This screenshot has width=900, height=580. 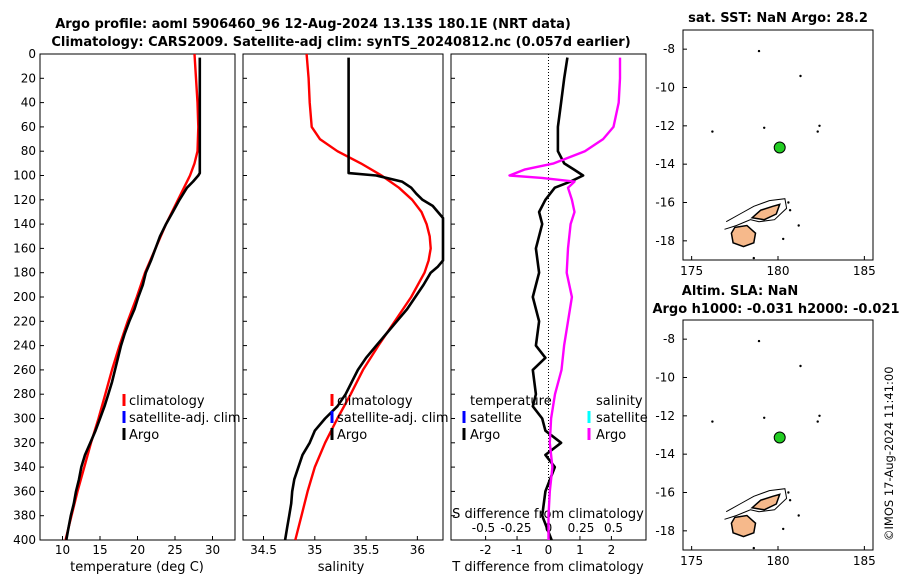 What do you see at coordinates (24, 297) in the screenshot?
I see `depth-tick-label: 200` at bounding box center [24, 297].